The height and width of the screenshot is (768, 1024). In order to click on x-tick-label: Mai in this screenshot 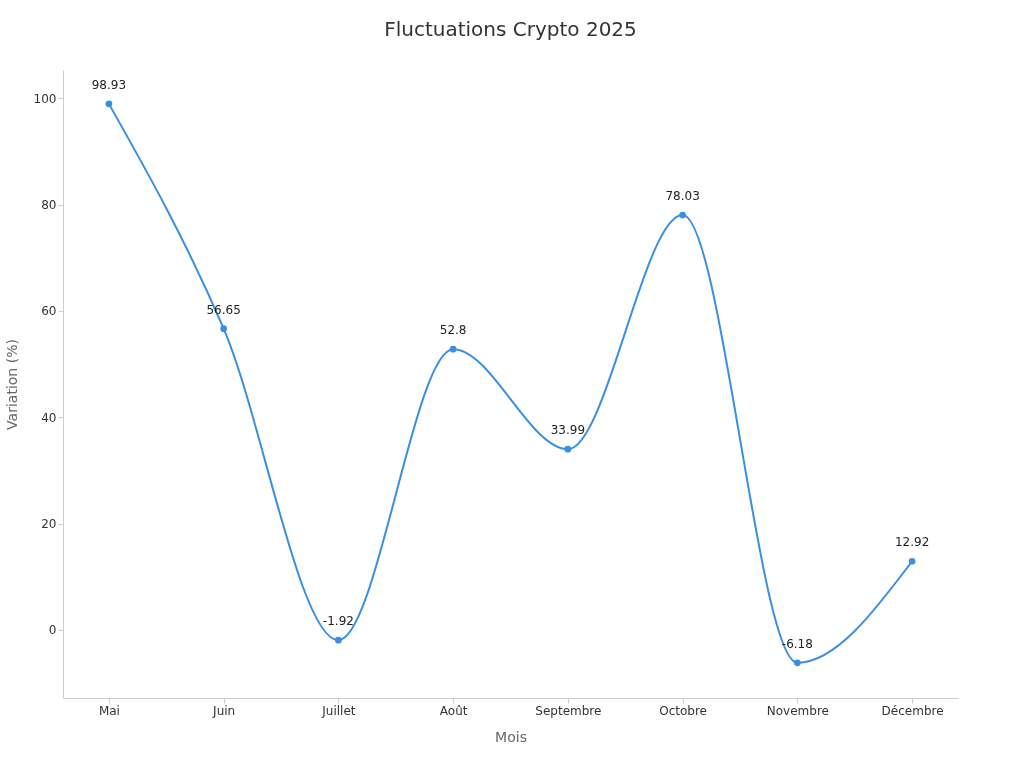, I will do `click(109, 710)`.